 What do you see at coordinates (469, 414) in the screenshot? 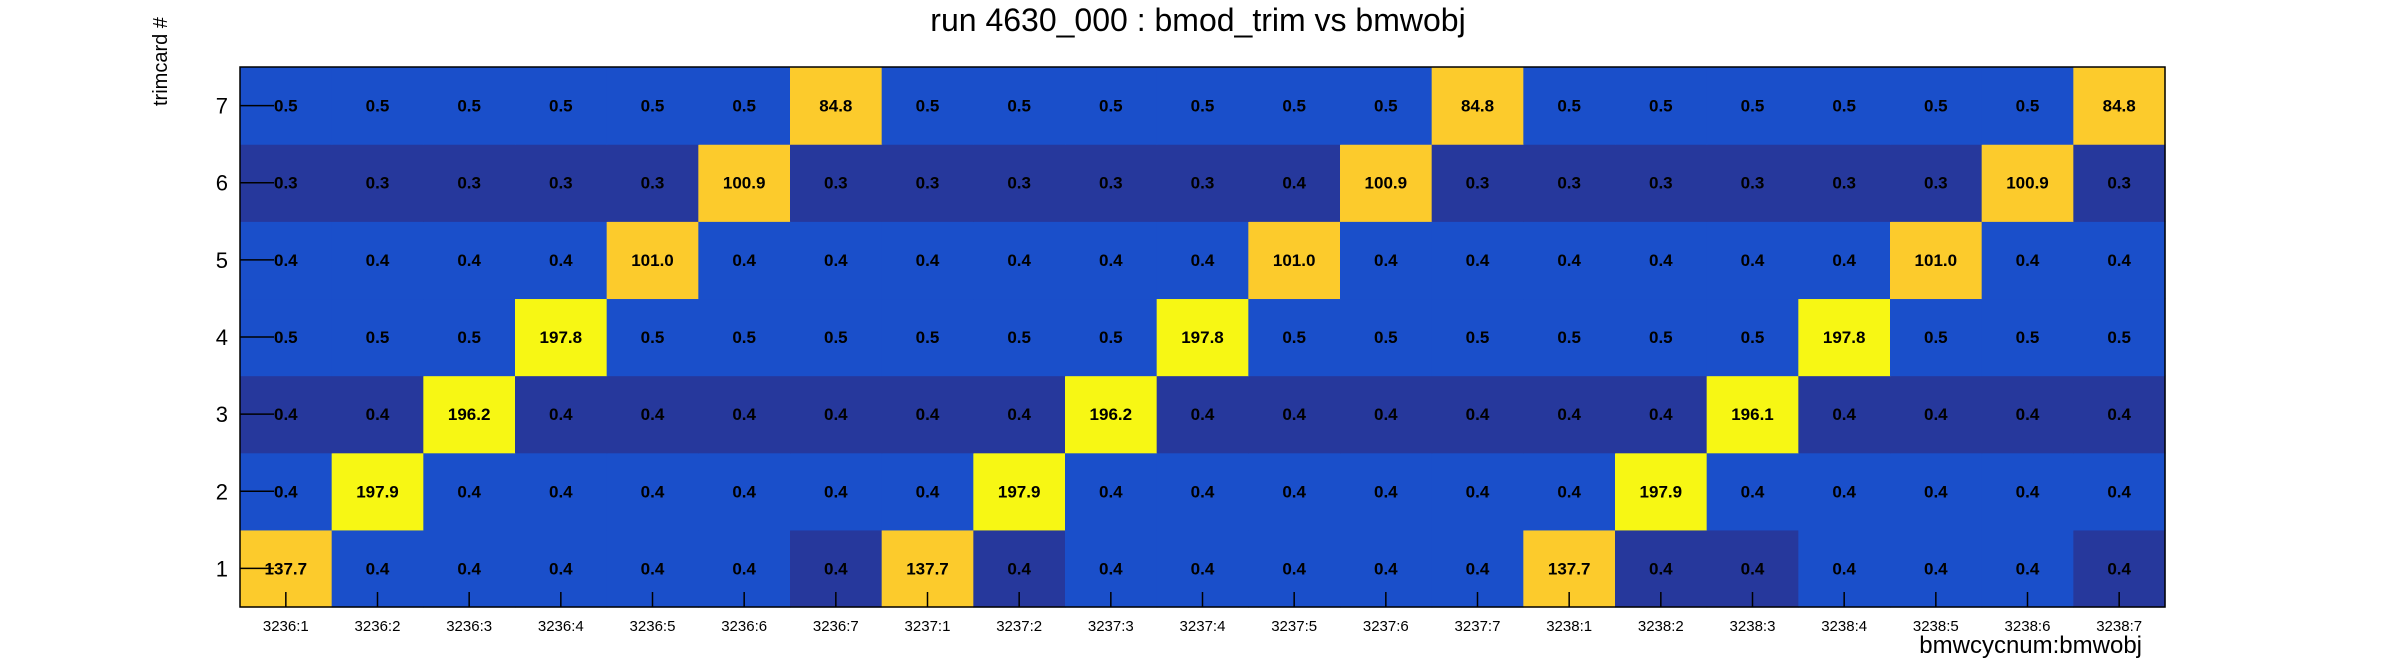
I see `cell-value-label: 196.2` at bounding box center [469, 414].